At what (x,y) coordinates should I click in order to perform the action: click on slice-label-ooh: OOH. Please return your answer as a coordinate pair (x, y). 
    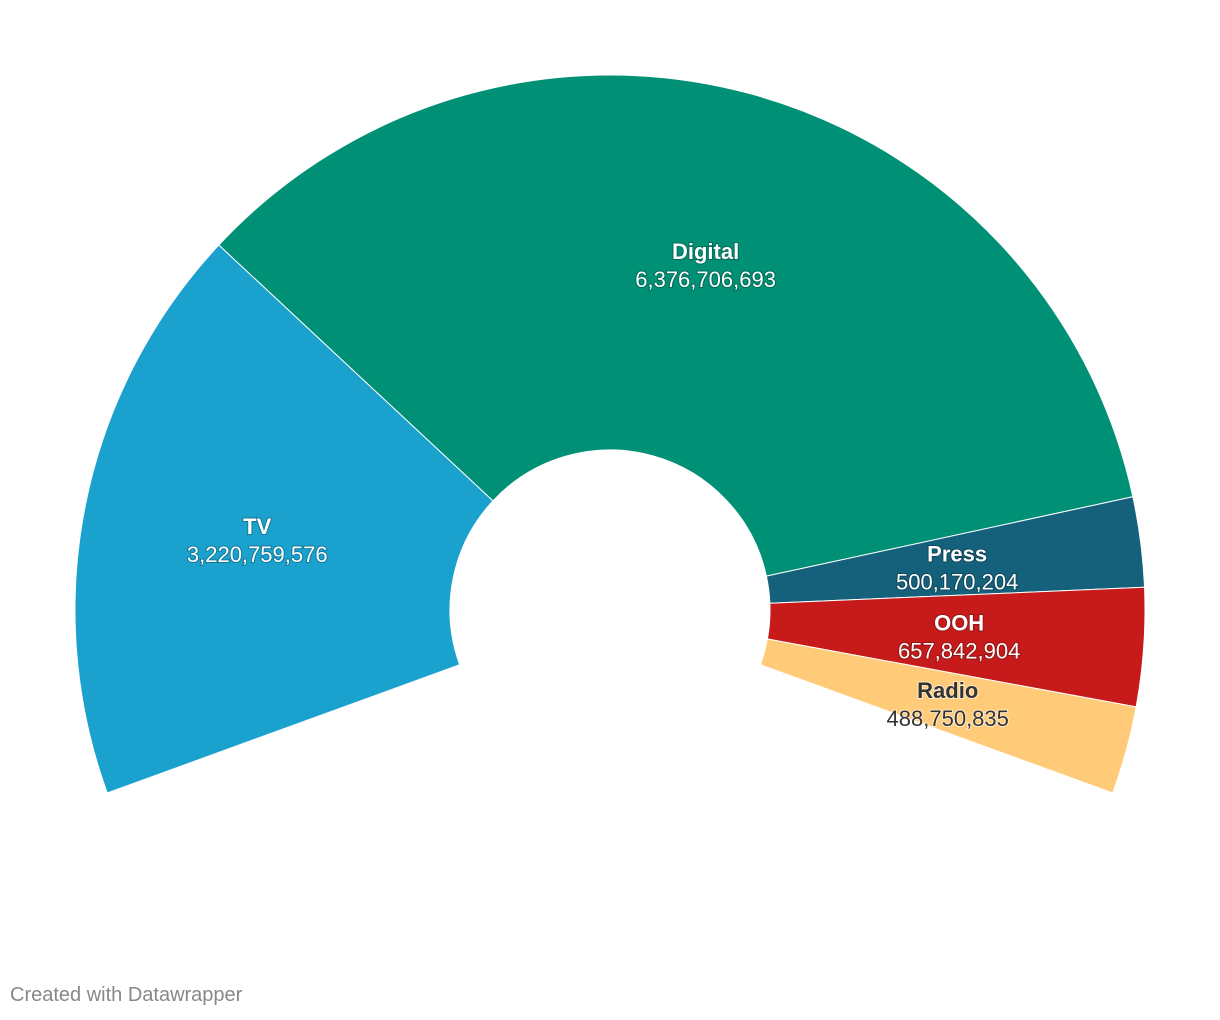
    Looking at the image, I should click on (959, 622).